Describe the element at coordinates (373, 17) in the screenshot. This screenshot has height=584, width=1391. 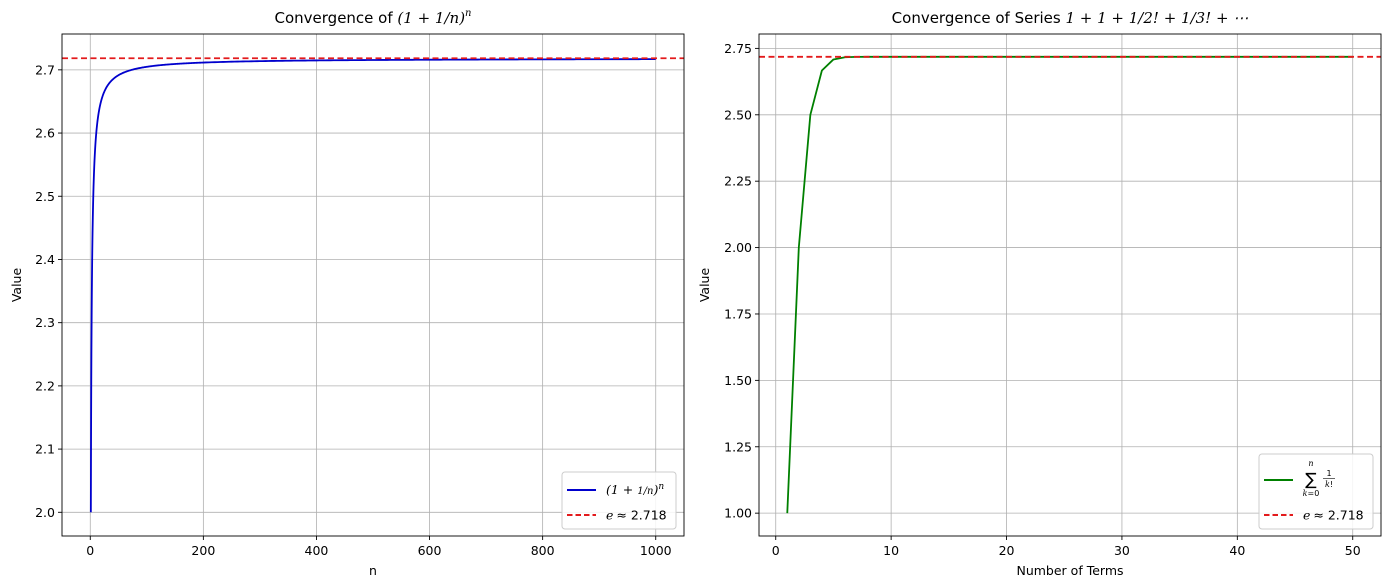
I see `chart-title-left: Convergence of (1 + 1/n)n` at that location.